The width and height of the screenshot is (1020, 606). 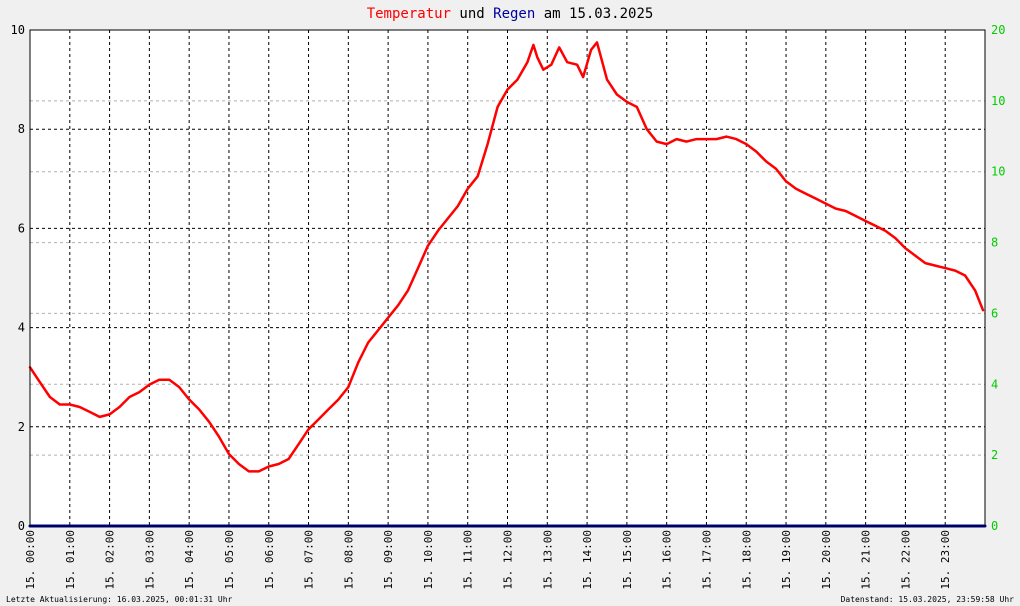 What do you see at coordinates (928, 599) in the screenshot?
I see `footer-data-state: Datenstand: 15.03.2025, 23:59:58 Uhr` at bounding box center [928, 599].